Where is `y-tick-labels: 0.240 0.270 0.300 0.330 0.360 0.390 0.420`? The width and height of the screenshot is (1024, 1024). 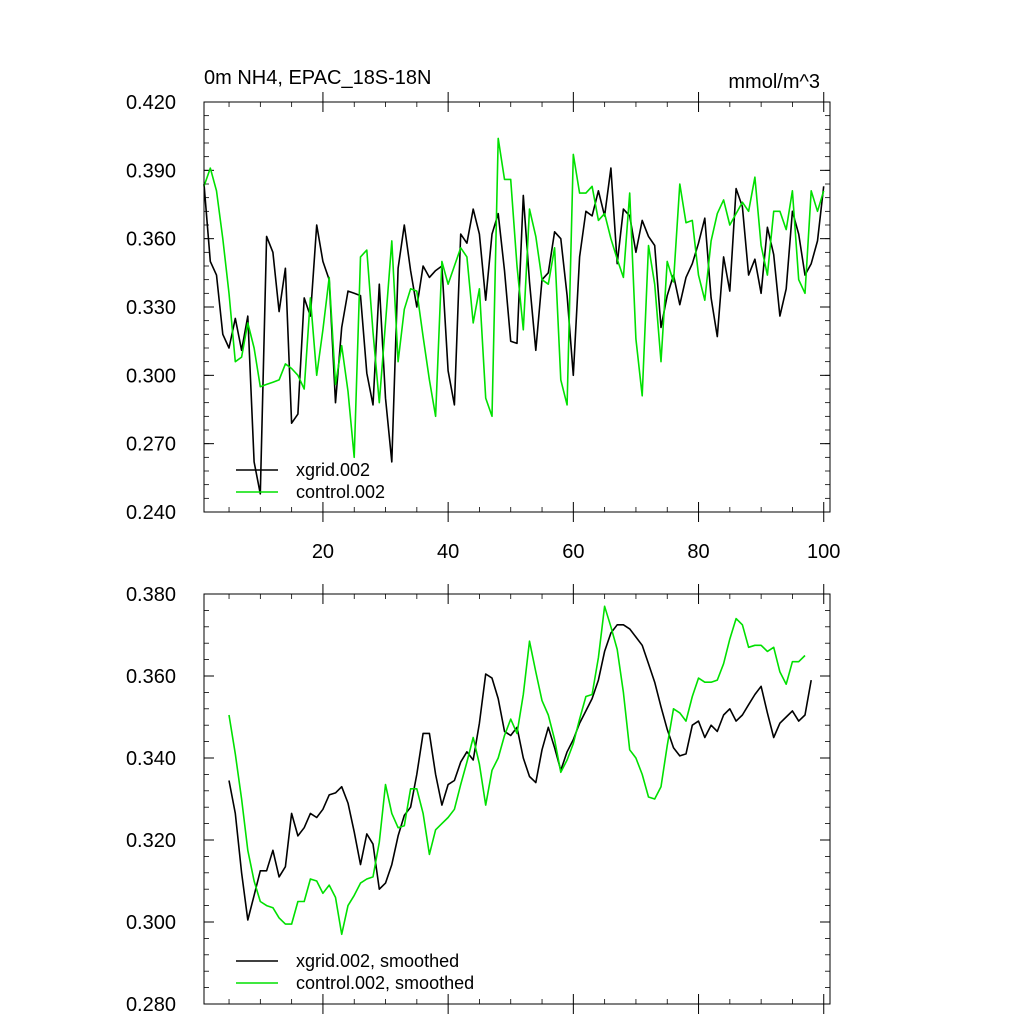 y-tick-labels: 0.240 0.270 0.300 0.330 0.360 0.390 0.420 is located at coordinates (151, 308).